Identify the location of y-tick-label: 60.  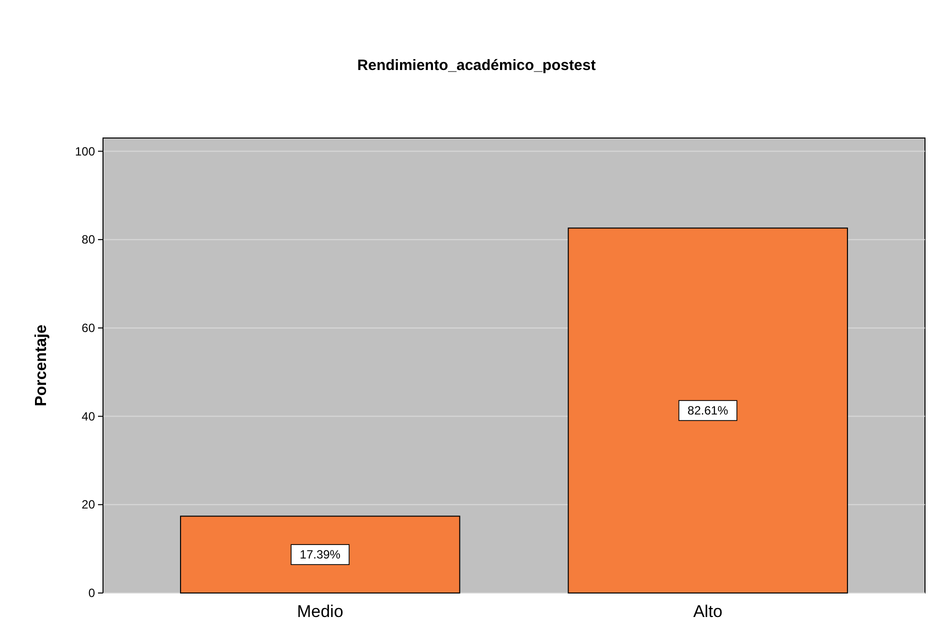
(89, 327).